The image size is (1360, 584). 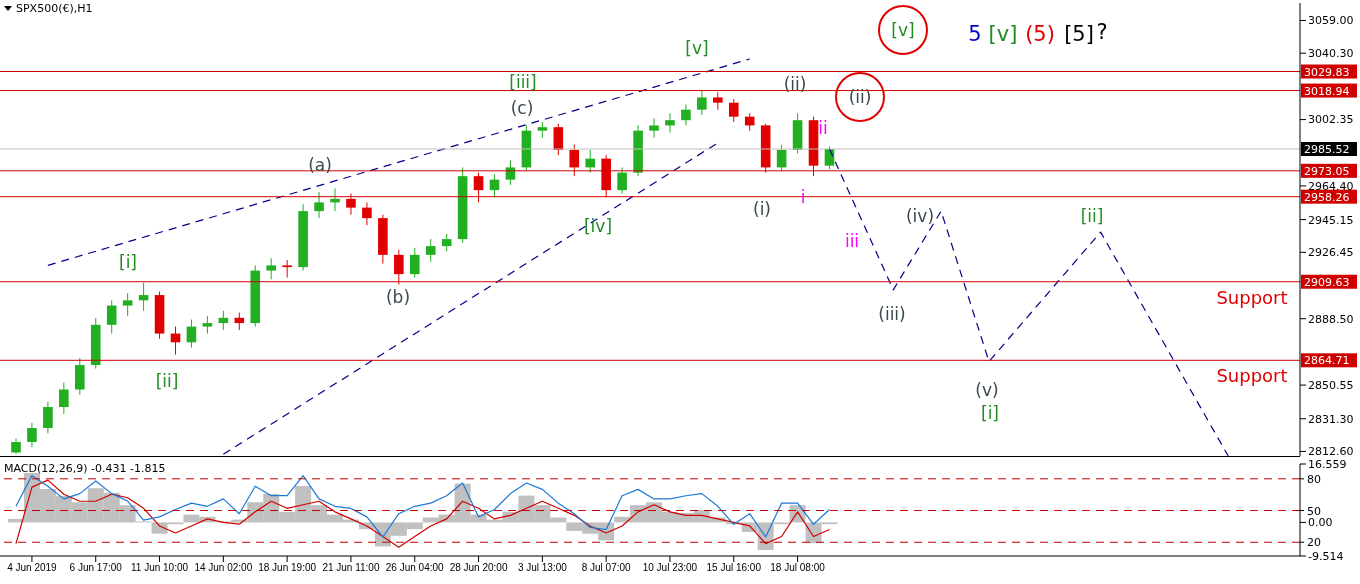 I want to click on y-tick-label: 16.559, so click(x=1327, y=464).